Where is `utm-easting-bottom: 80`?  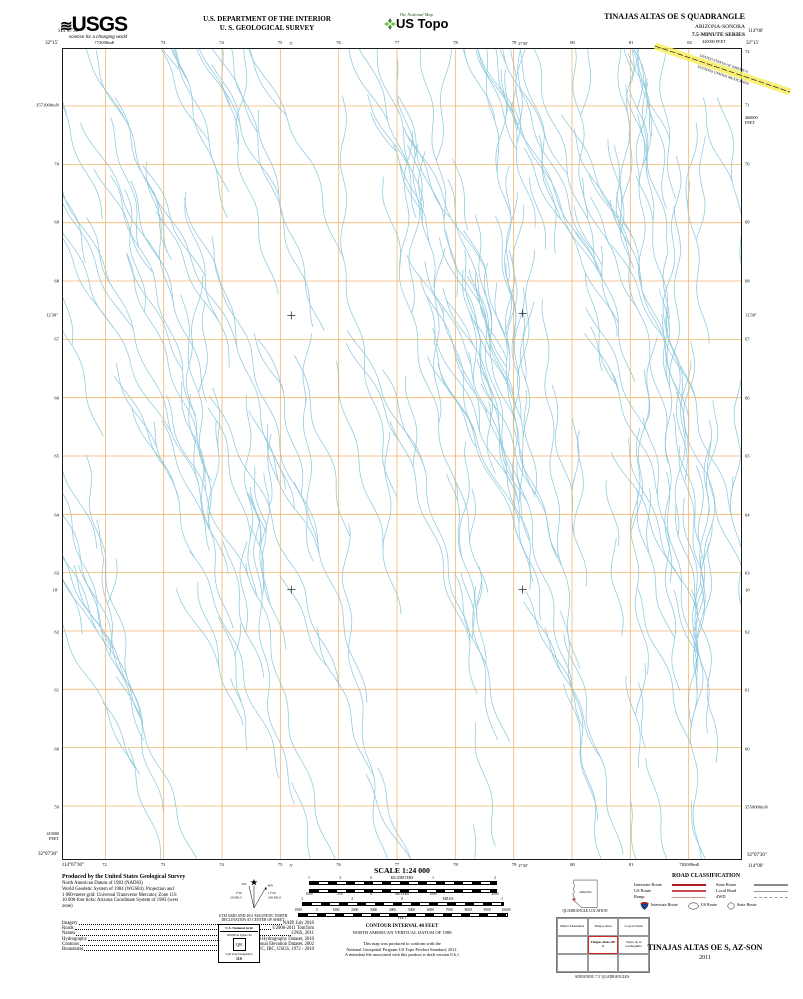
utm-easting-bottom: 80 is located at coordinates (572, 864).